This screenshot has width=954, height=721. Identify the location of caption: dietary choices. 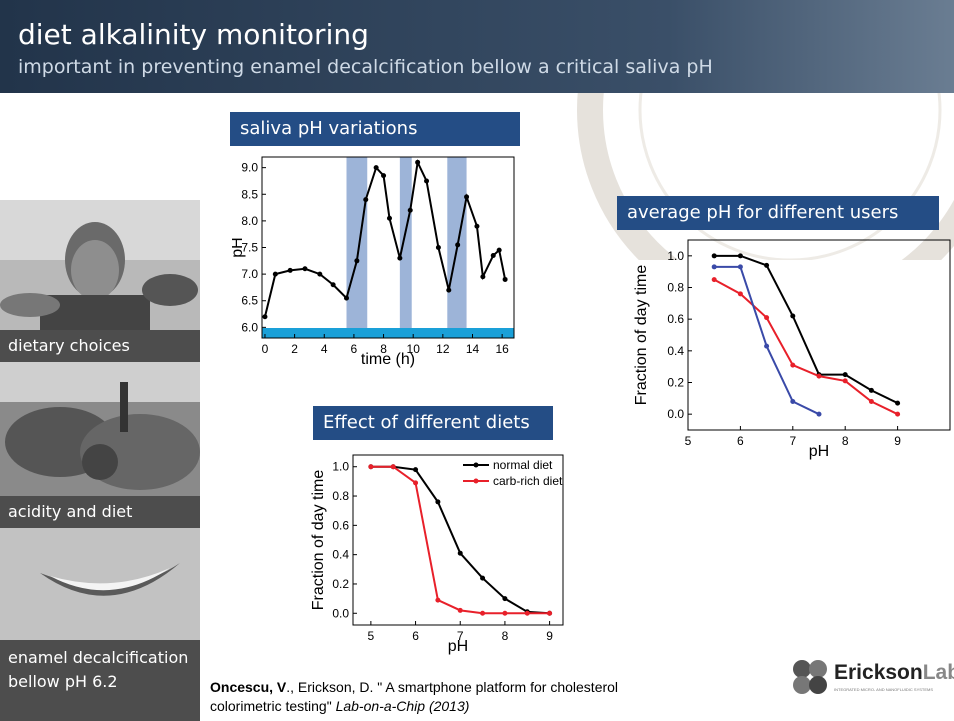
(100, 346).